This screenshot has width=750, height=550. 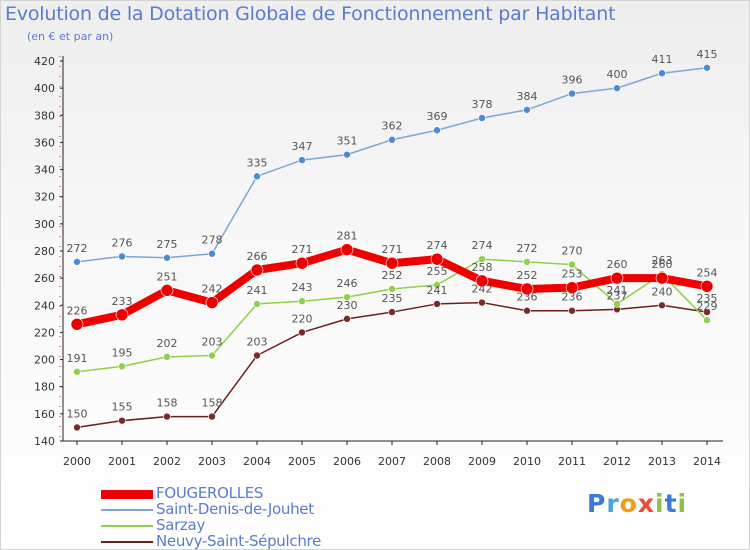 I want to click on y-tick-label: 140, so click(x=44, y=441).